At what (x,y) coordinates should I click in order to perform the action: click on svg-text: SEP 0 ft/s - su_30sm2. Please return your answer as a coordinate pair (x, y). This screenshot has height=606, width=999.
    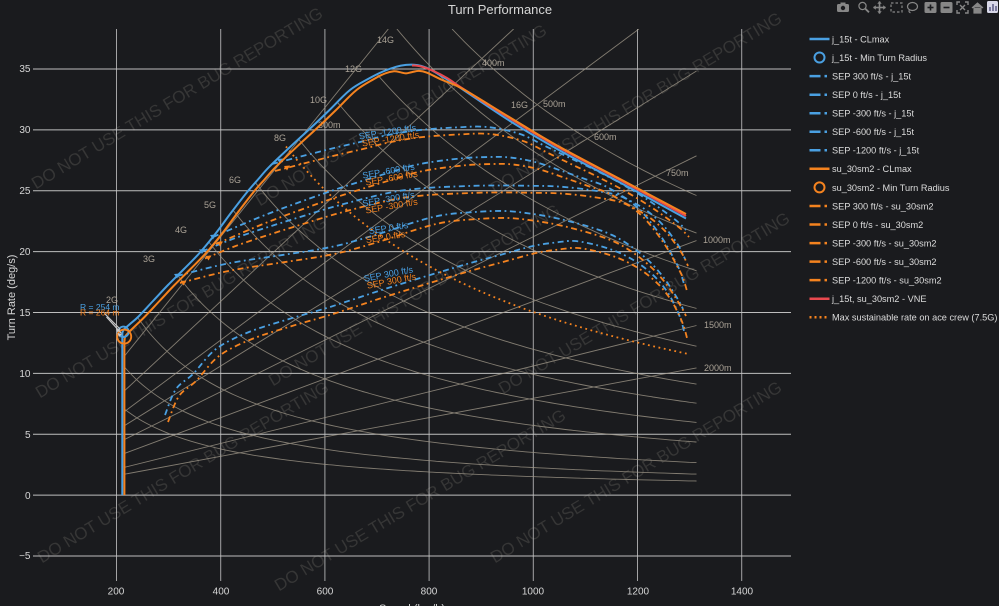
    Looking at the image, I should click on (877, 225).